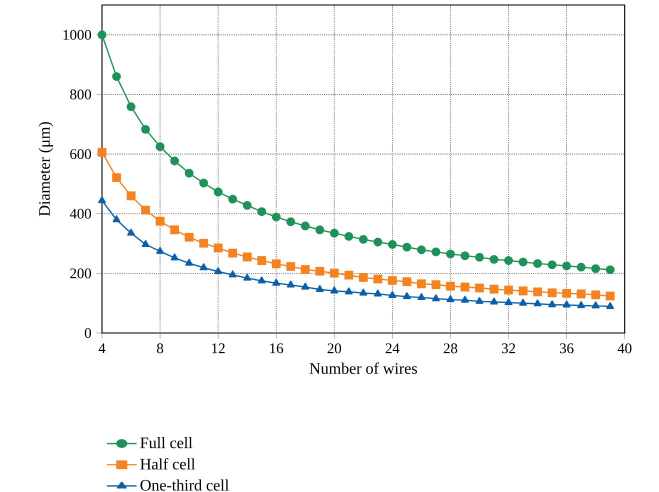  I want to click on x-tick-label: 24, so click(393, 348).